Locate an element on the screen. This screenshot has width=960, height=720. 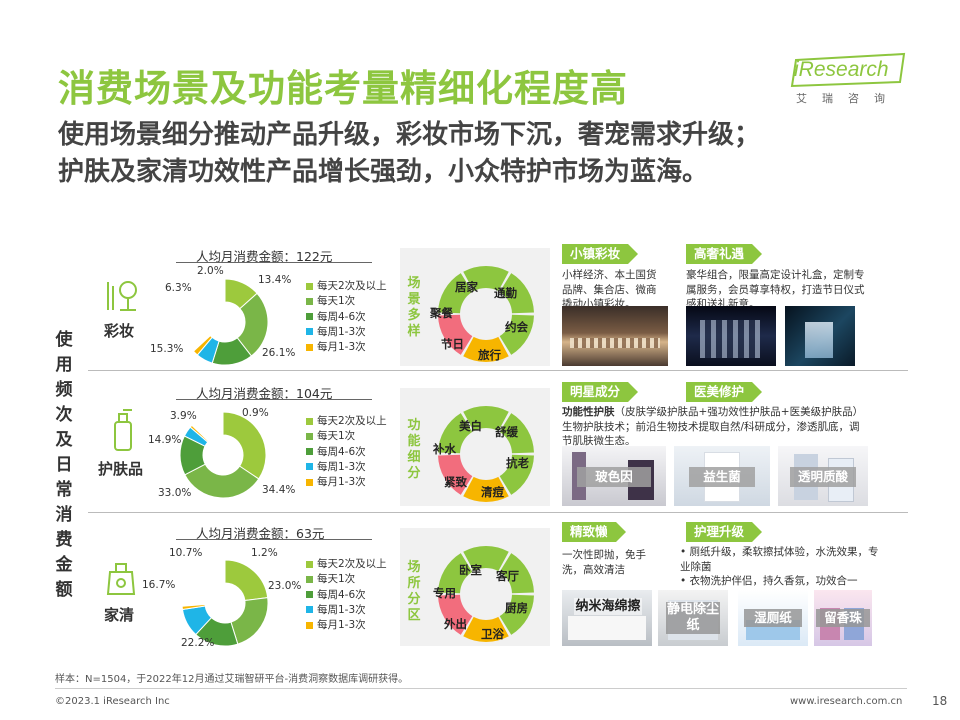
avg-spend-household: 人均月消费金额：63元 is located at coordinates (260, 533).